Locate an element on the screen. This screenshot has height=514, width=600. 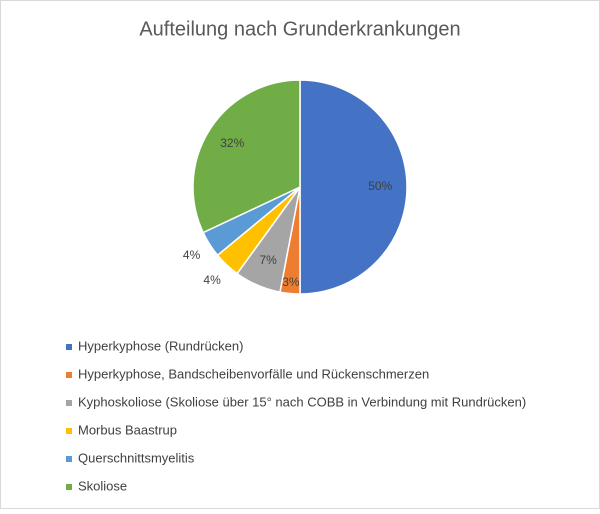
legend-label: Querschnittsmyelitis is located at coordinates (136, 457).